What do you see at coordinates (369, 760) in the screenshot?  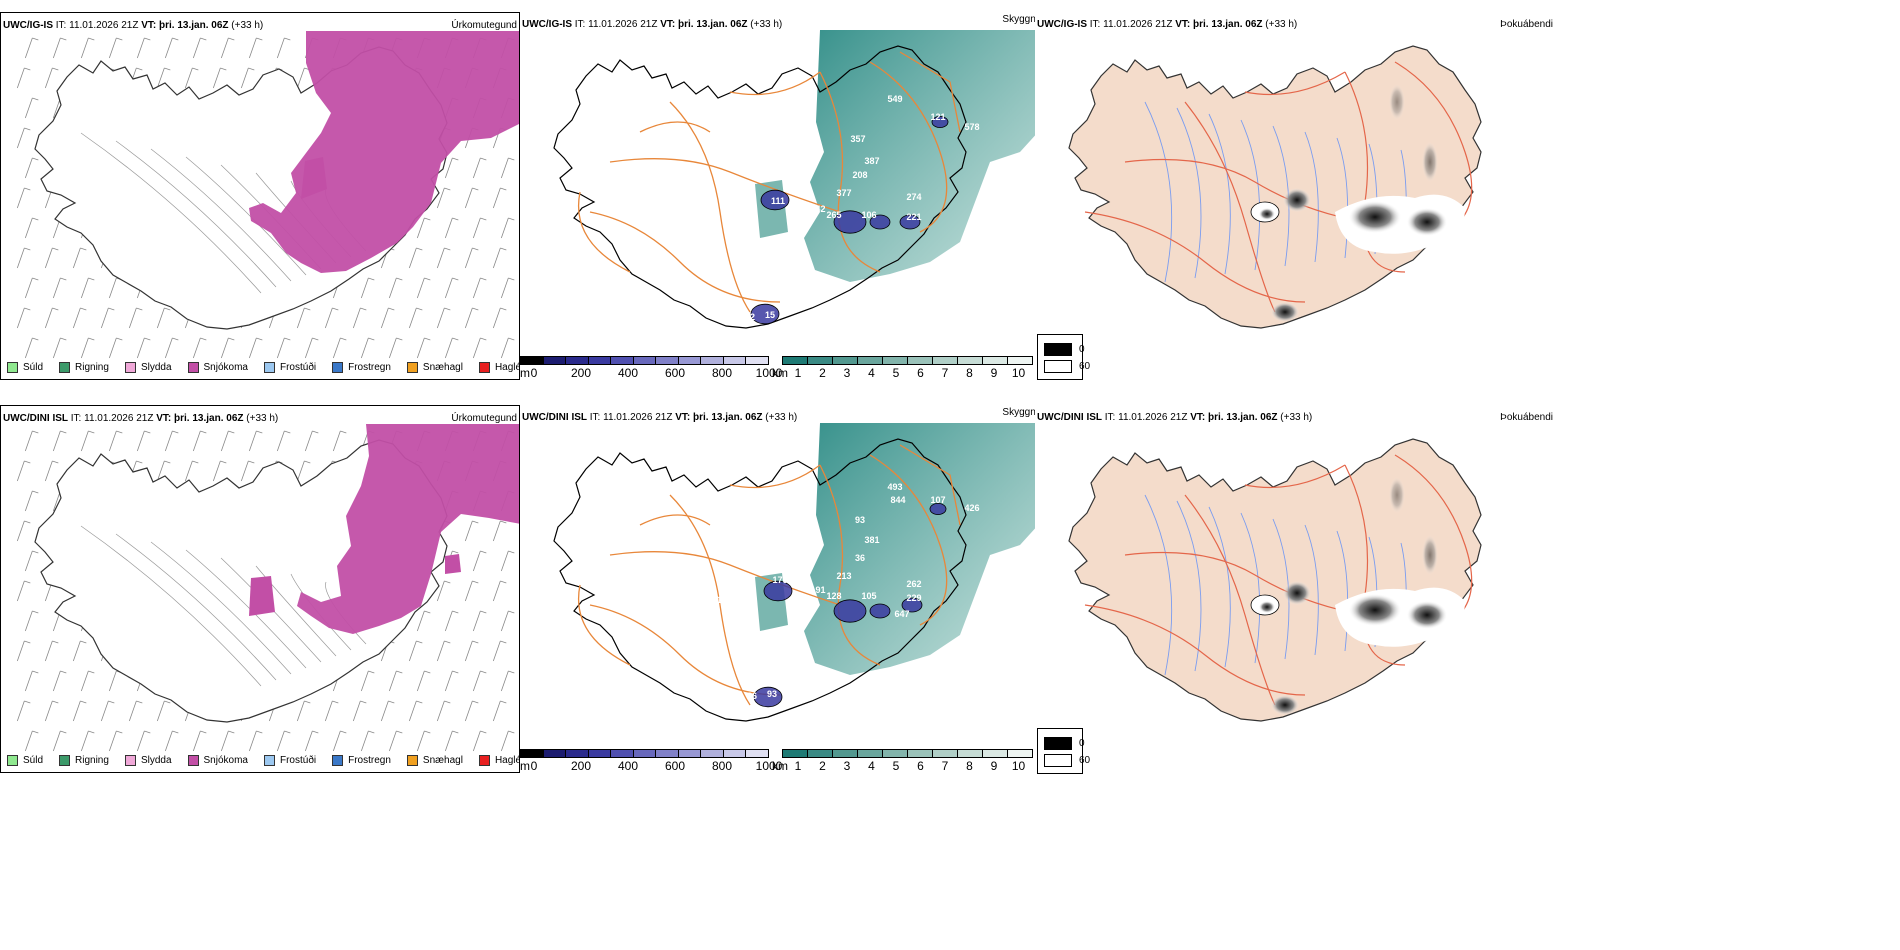 I see `legend-label: Frostregn` at bounding box center [369, 760].